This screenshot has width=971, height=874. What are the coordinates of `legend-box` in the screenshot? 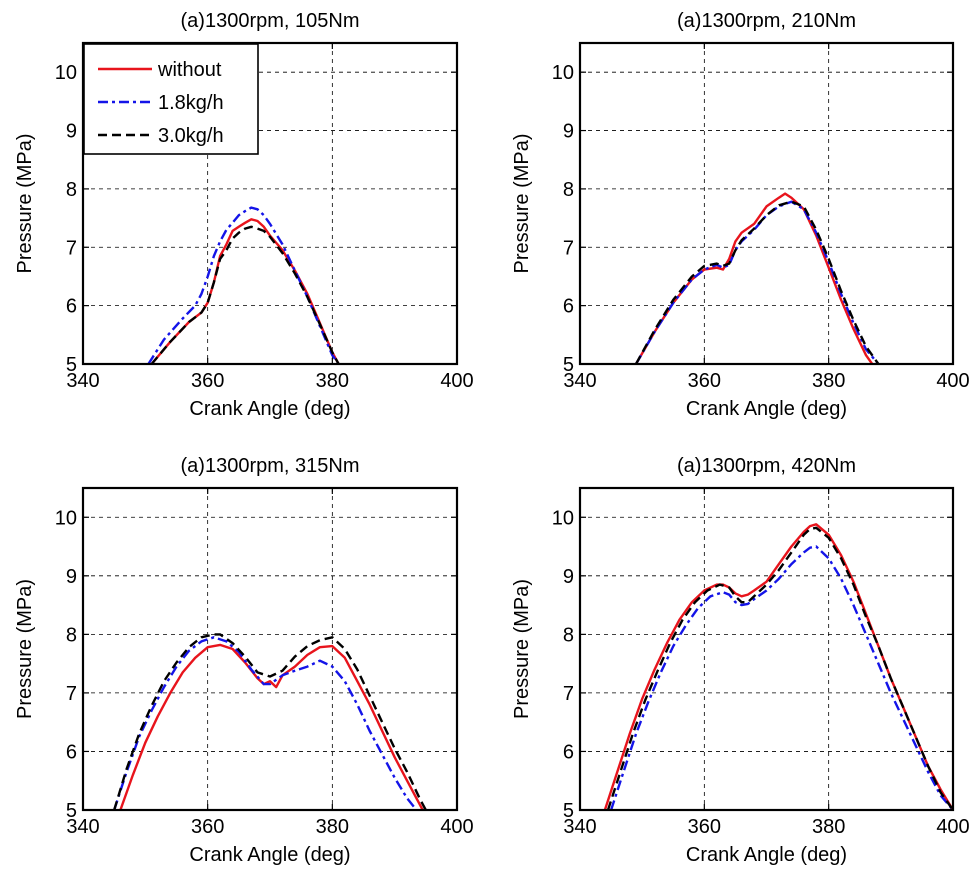 It's located at (171, 99).